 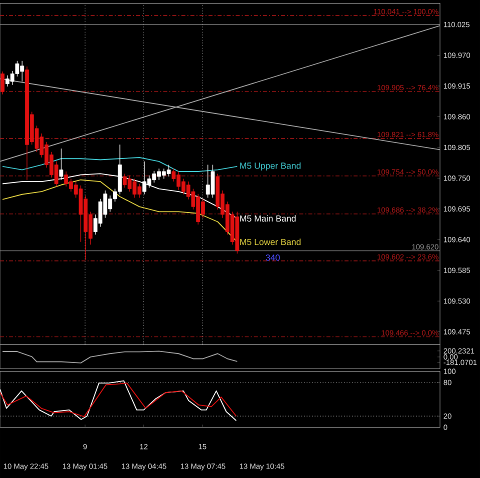 I want to click on series-label: M5 Main Band, so click(x=268, y=218).